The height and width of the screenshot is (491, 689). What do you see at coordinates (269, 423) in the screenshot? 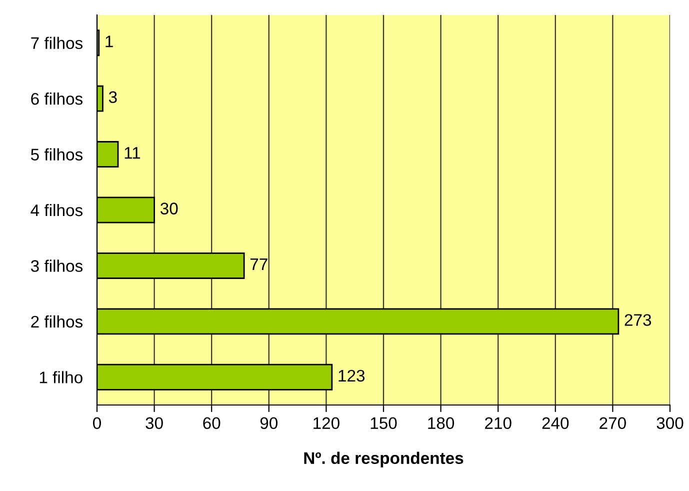
I see `x-tick-label: 90` at bounding box center [269, 423].